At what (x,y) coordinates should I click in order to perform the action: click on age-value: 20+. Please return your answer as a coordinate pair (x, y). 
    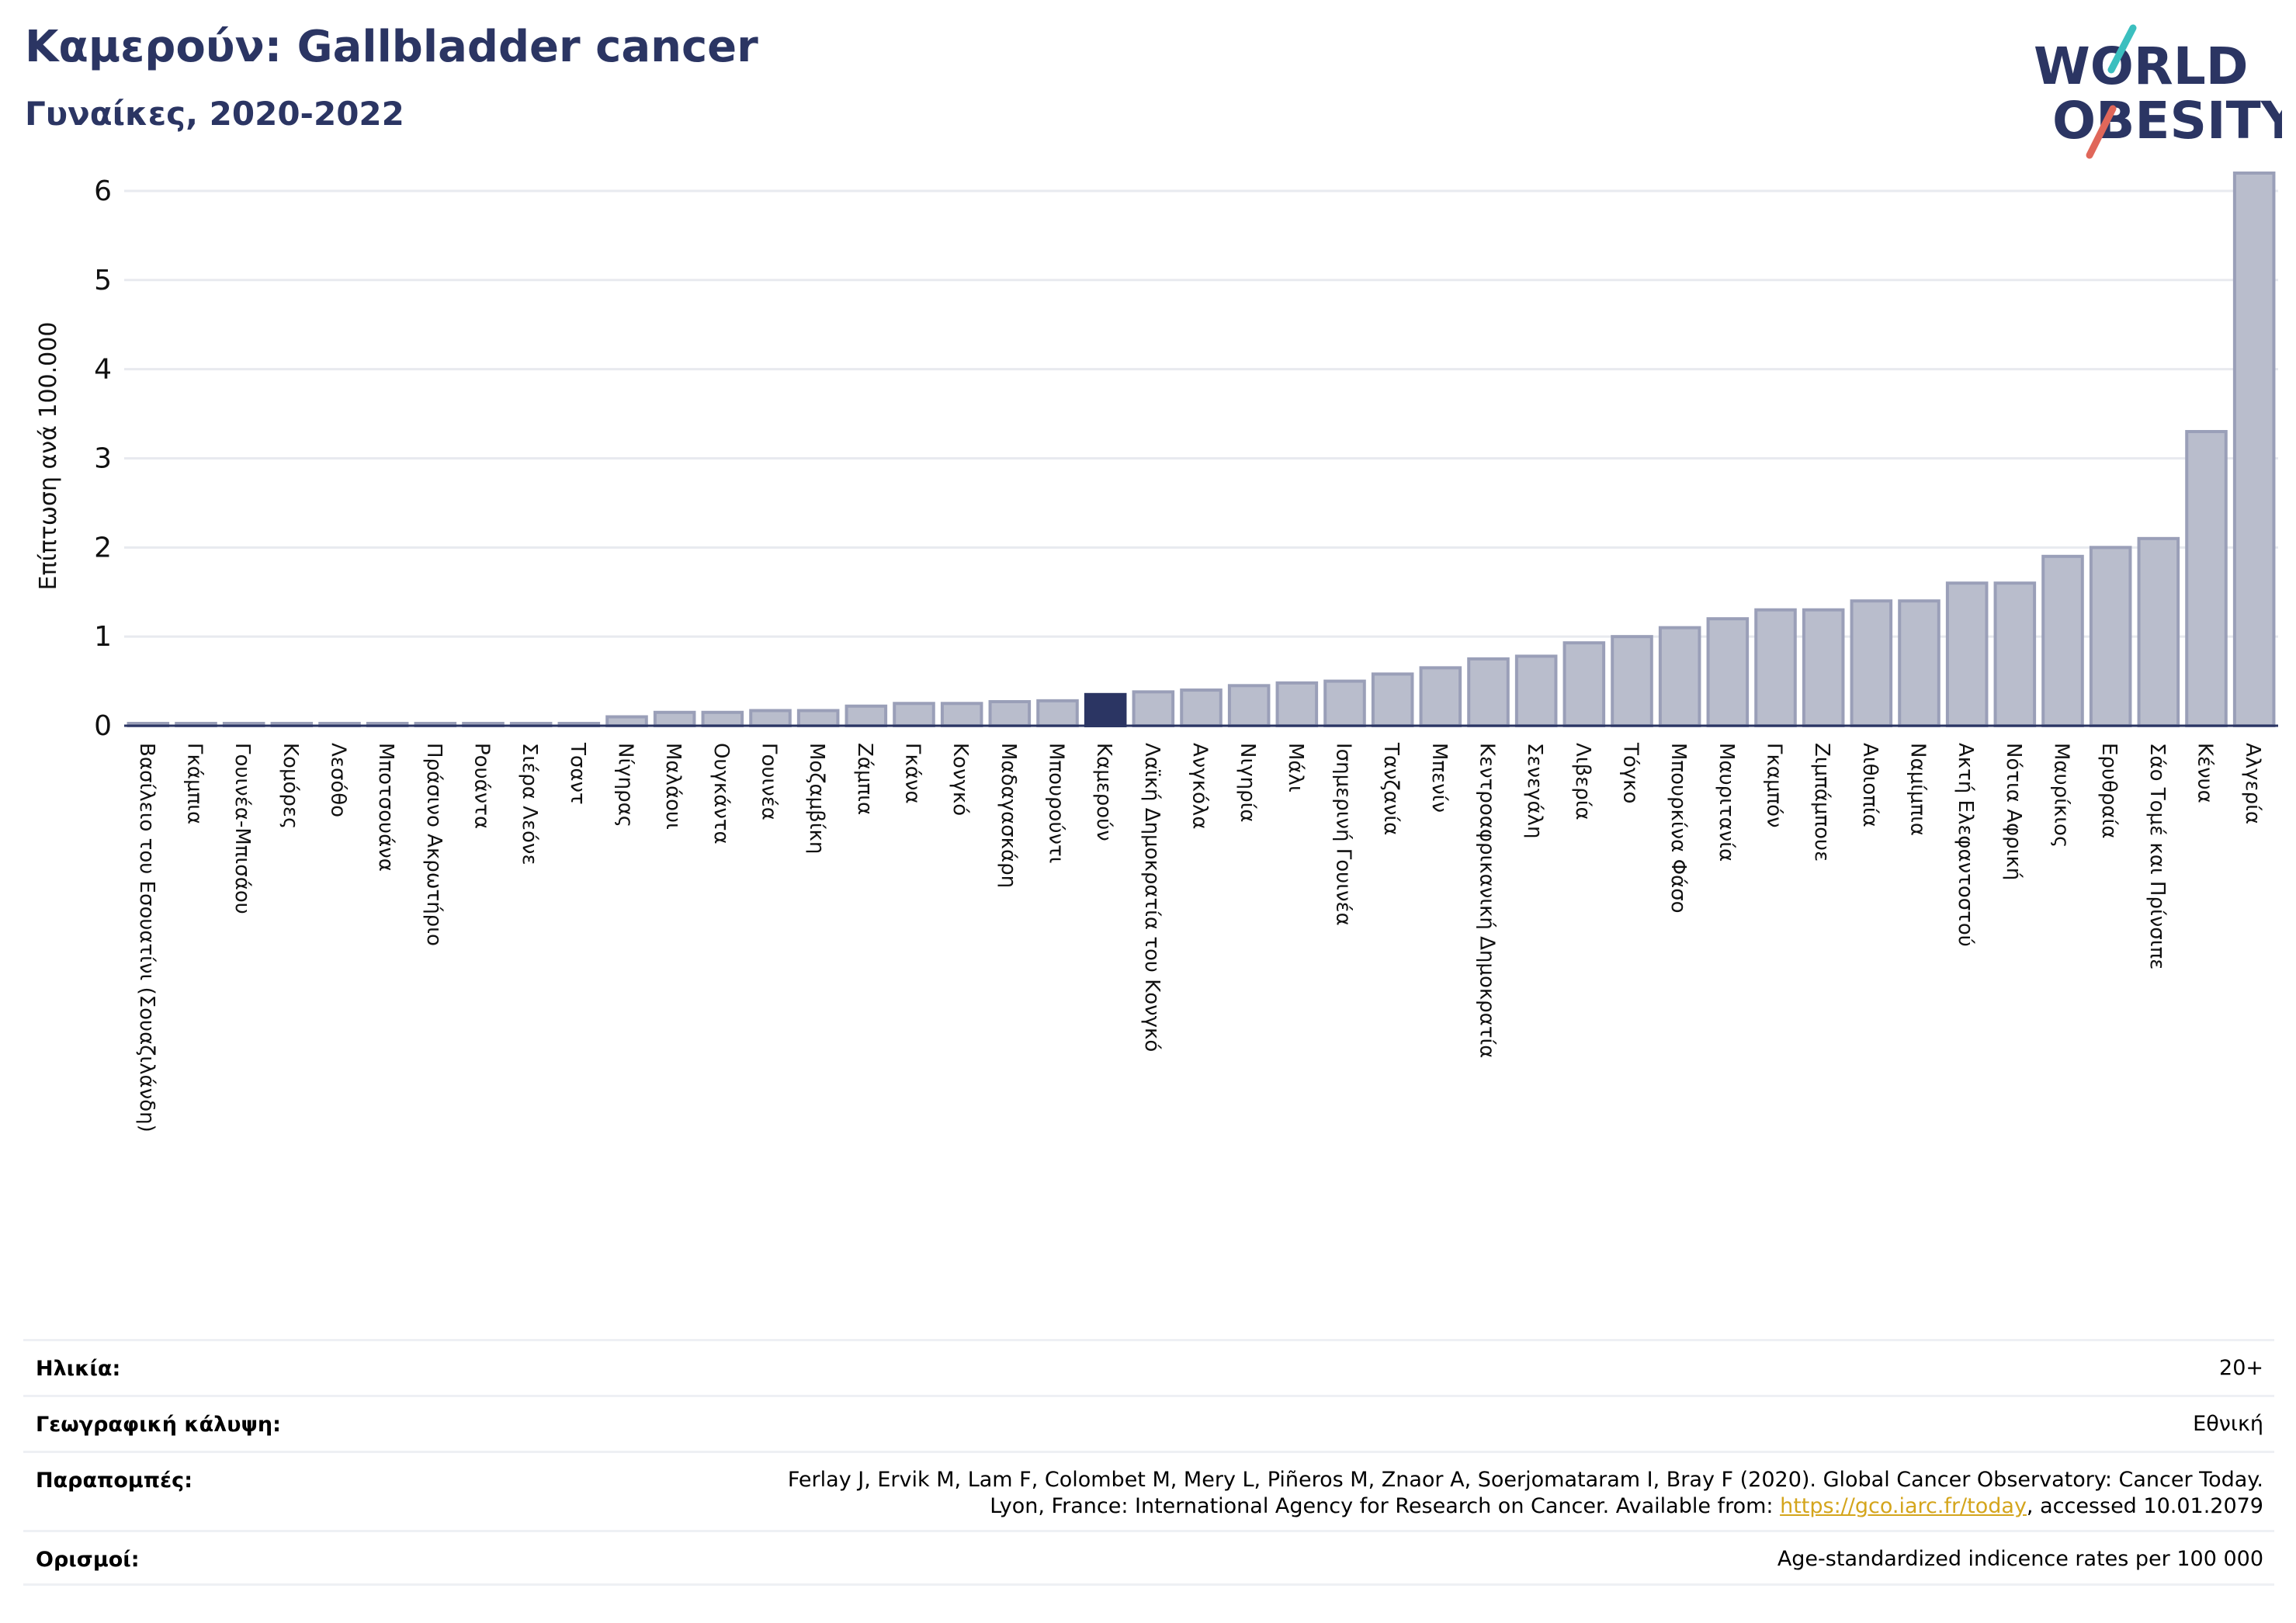
    Looking at the image, I should click on (2241, 1368).